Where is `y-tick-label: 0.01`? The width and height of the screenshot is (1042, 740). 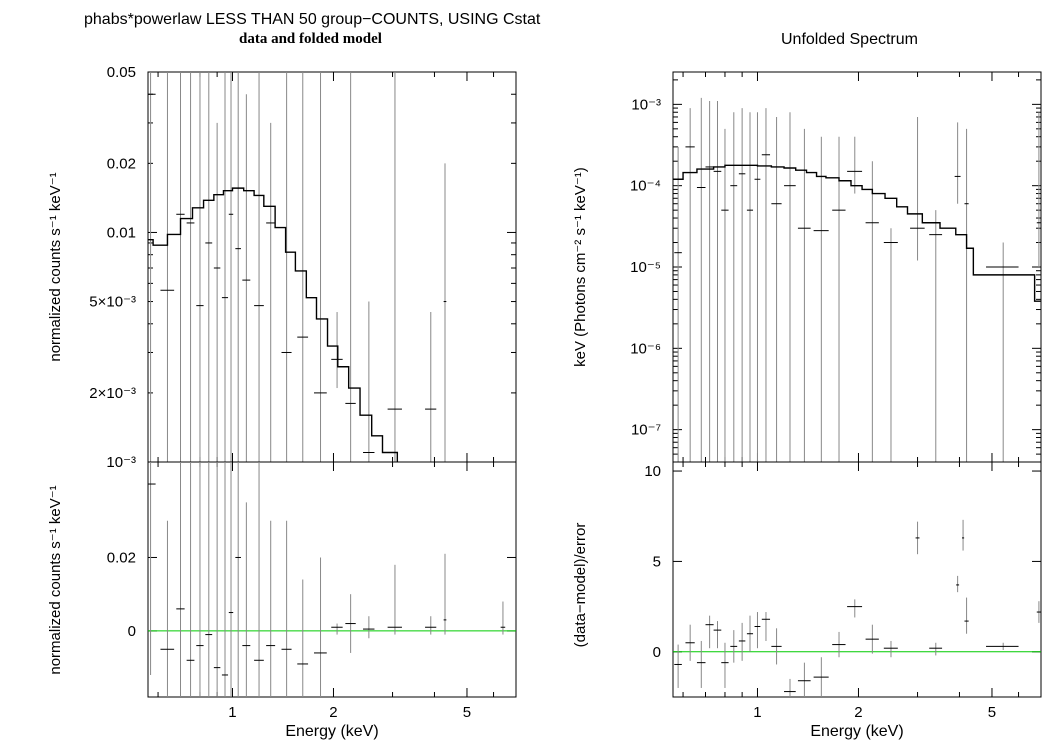 y-tick-label: 0.01 is located at coordinates (121, 232).